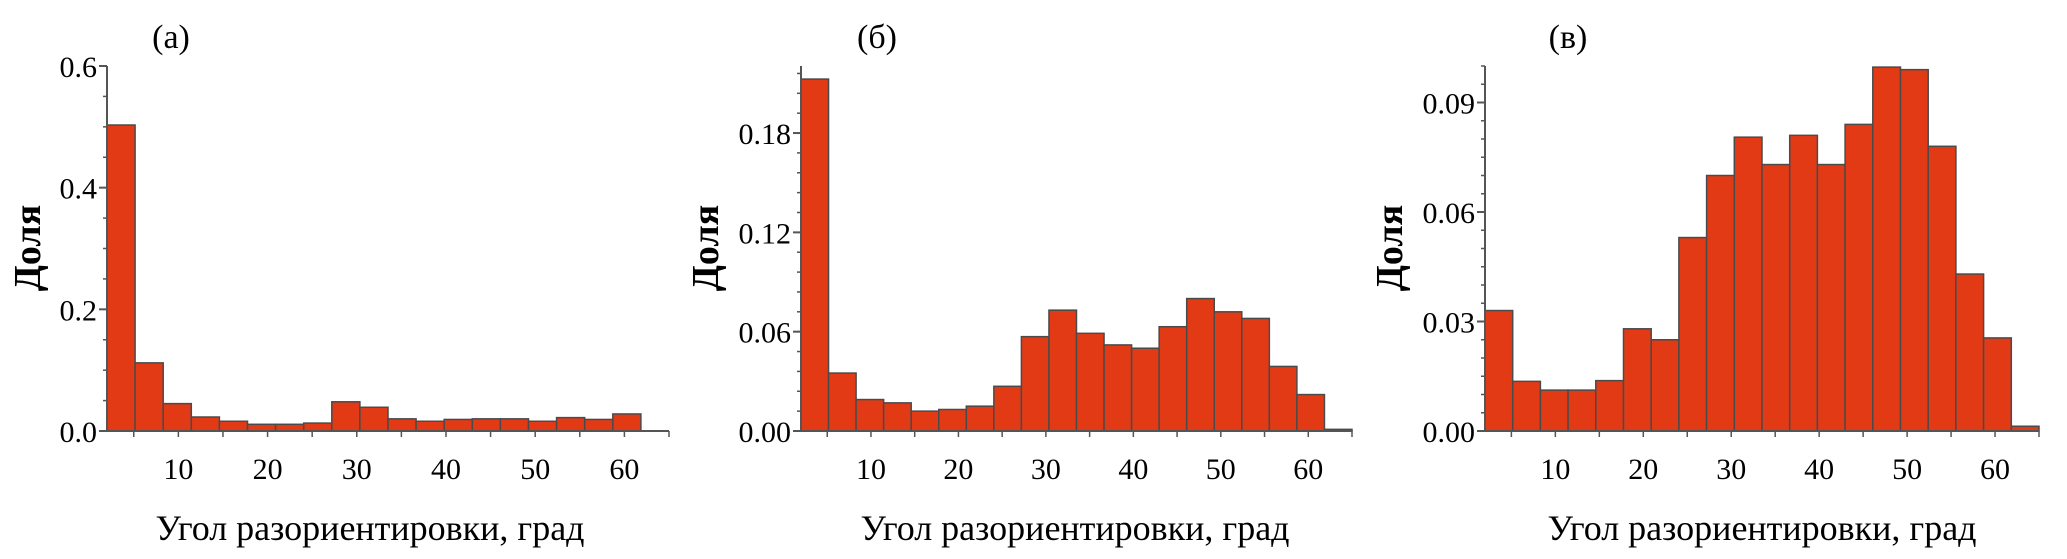  Describe the element at coordinates (79, 432) in the screenshot. I see `y-tick-label: 0.0` at that location.